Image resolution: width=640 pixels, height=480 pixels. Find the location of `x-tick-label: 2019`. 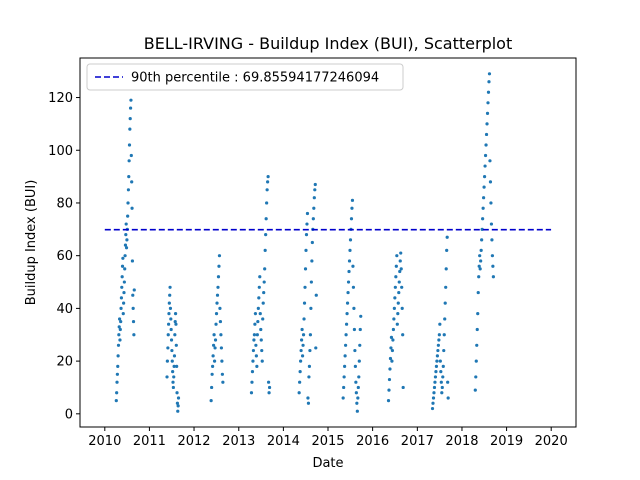

x-tick-label: 2019 is located at coordinates (506, 441).